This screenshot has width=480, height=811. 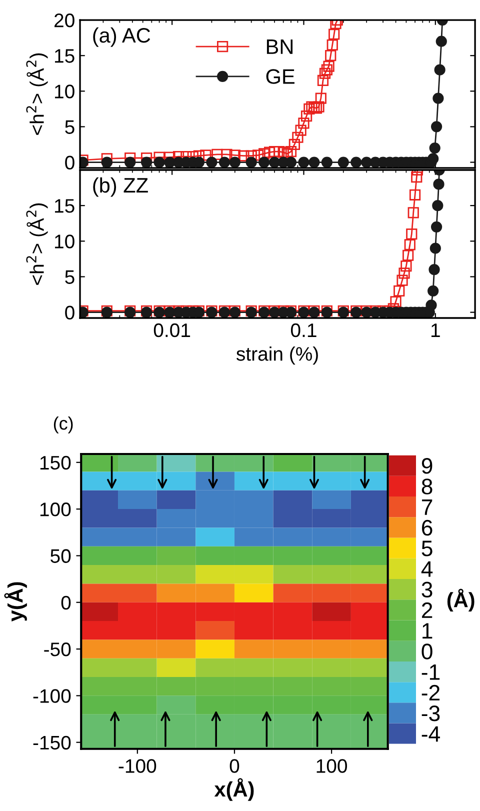 What do you see at coordinates (431, 714) in the screenshot?
I see `color-bar-label: -3` at bounding box center [431, 714].